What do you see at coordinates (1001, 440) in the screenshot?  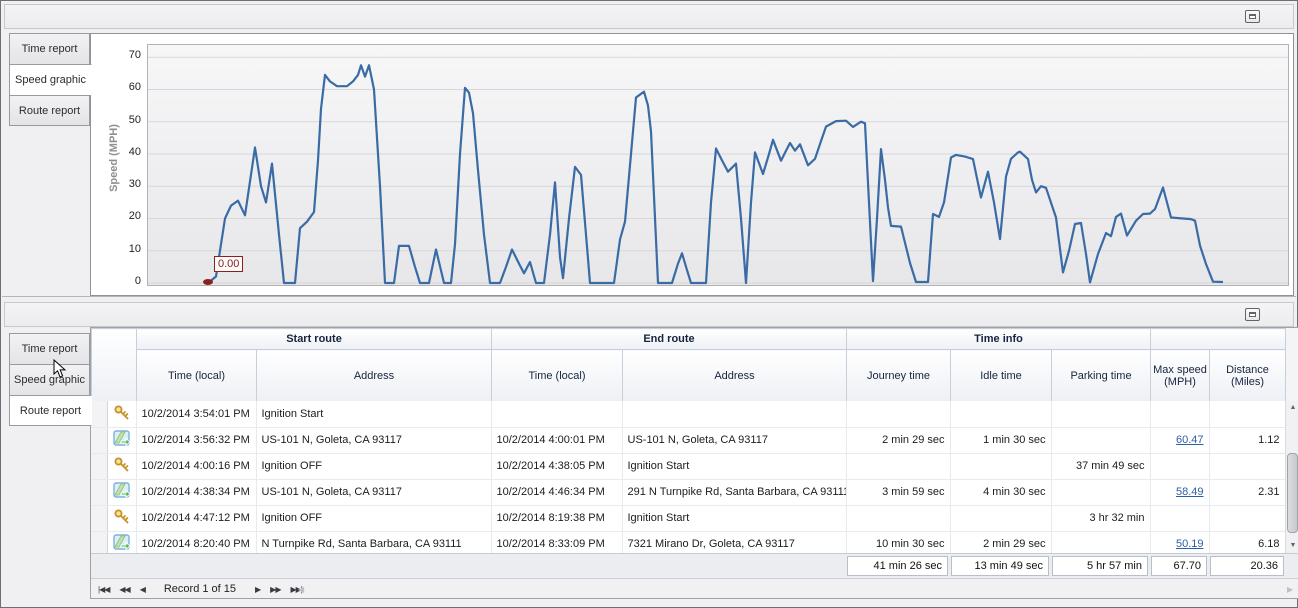 I see `idle-time-cell: 1 min 30 sec` at bounding box center [1001, 440].